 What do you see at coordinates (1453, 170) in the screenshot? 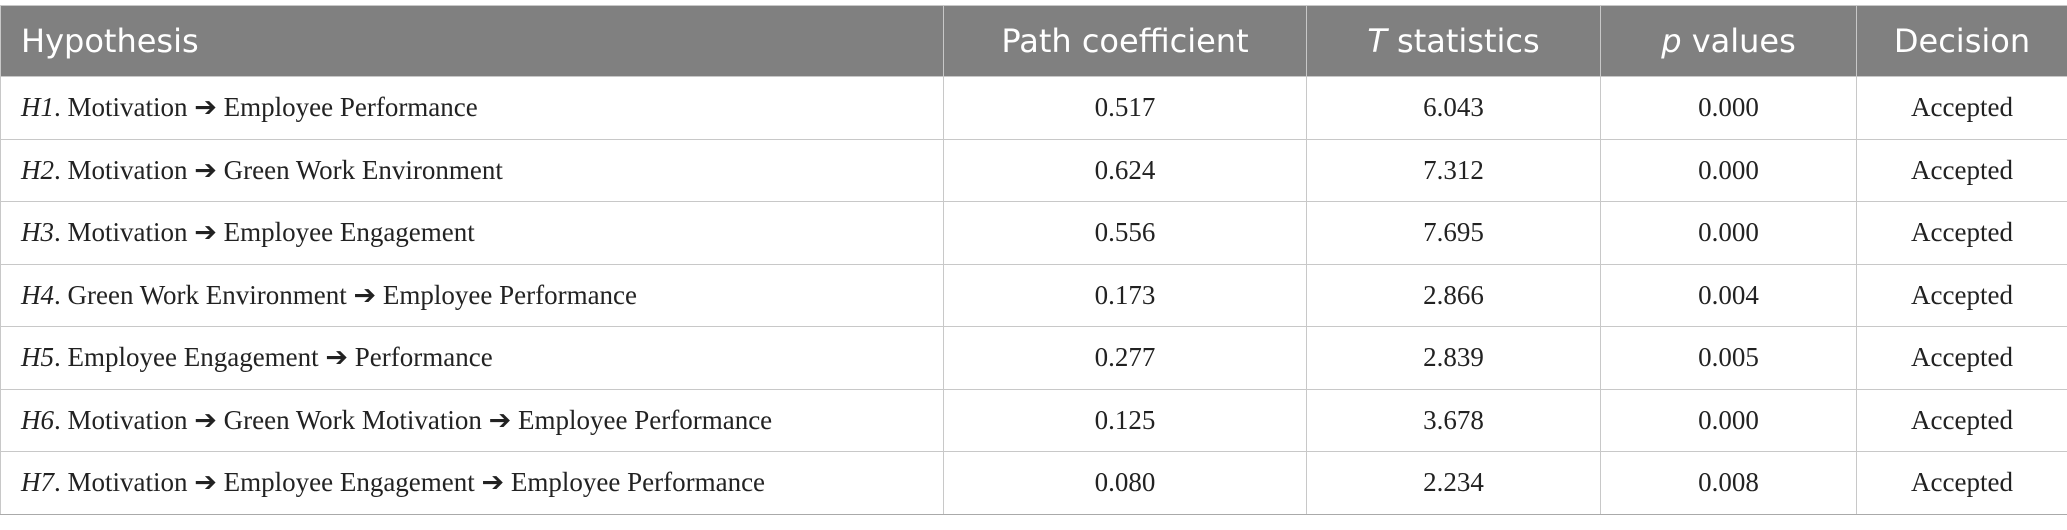
I see `value-cell: 7.312` at bounding box center [1453, 170].